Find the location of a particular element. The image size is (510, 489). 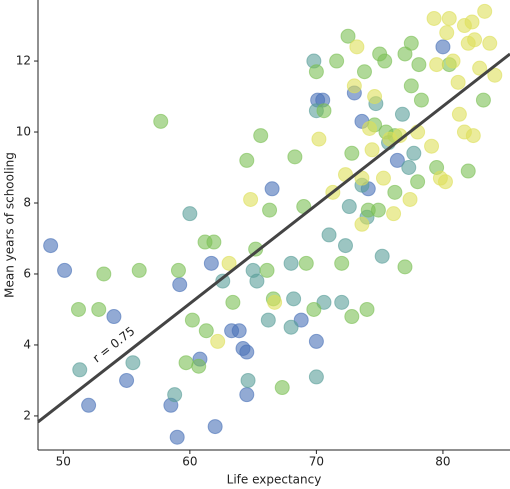

x-tick-label: 60 is located at coordinates (189, 462).